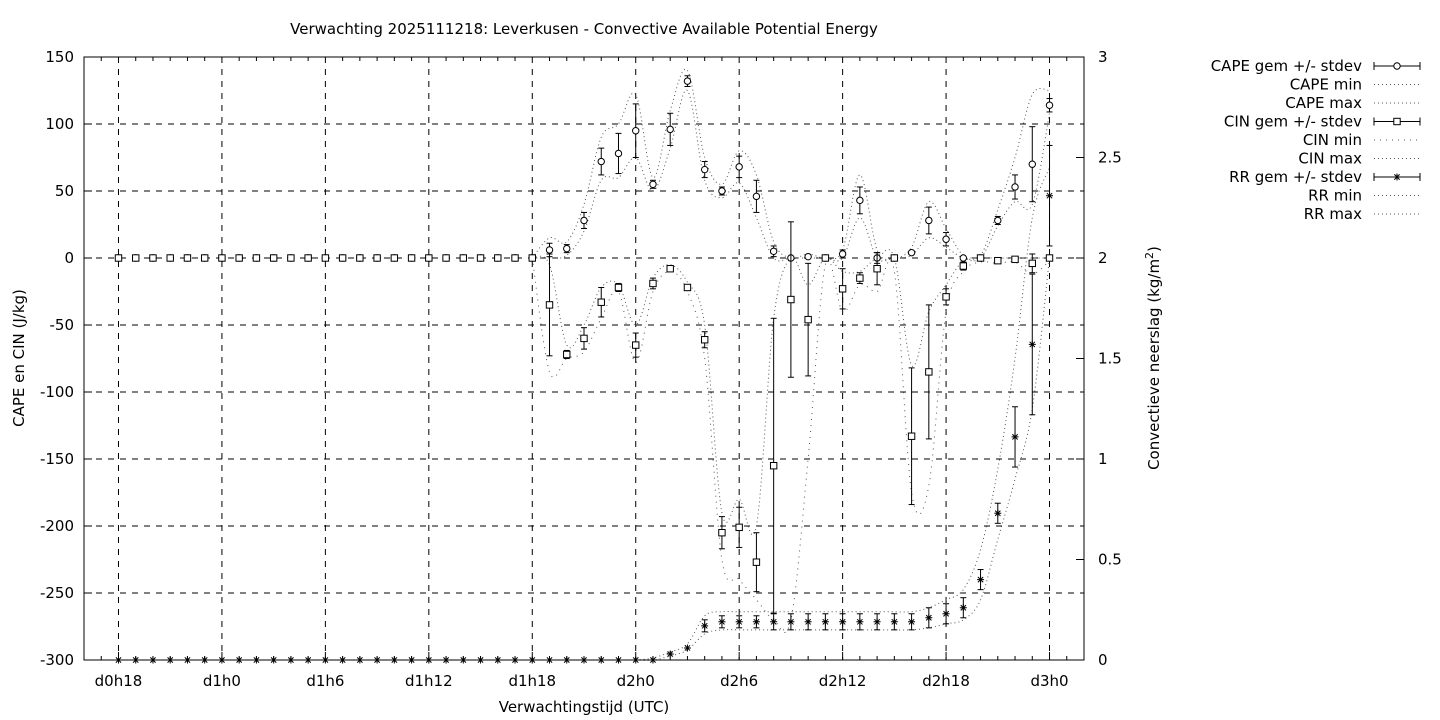  I want to click on legend-label: CIN gem +/- stdev, so click(1293, 122).